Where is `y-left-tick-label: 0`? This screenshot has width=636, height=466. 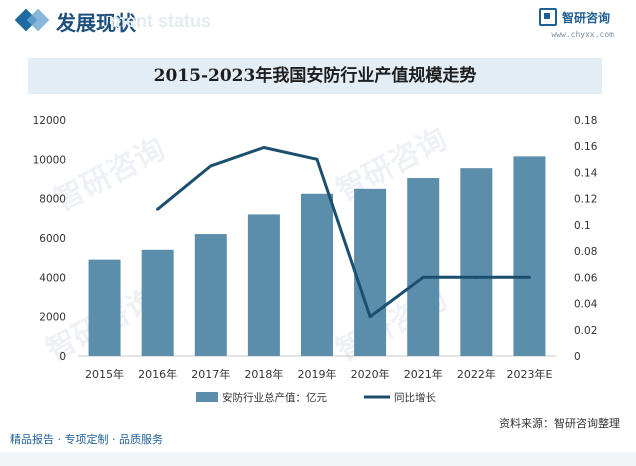 y-left-tick-label: 0 is located at coordinates (62, 357).